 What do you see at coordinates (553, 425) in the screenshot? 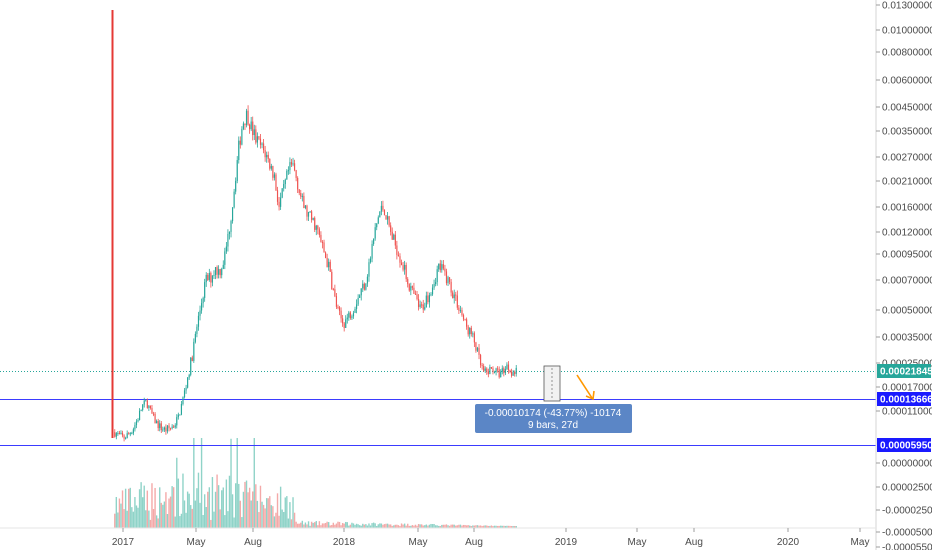
I see `measure-label-line2: 9 bars, 27d` at bounding box center [553, 425].